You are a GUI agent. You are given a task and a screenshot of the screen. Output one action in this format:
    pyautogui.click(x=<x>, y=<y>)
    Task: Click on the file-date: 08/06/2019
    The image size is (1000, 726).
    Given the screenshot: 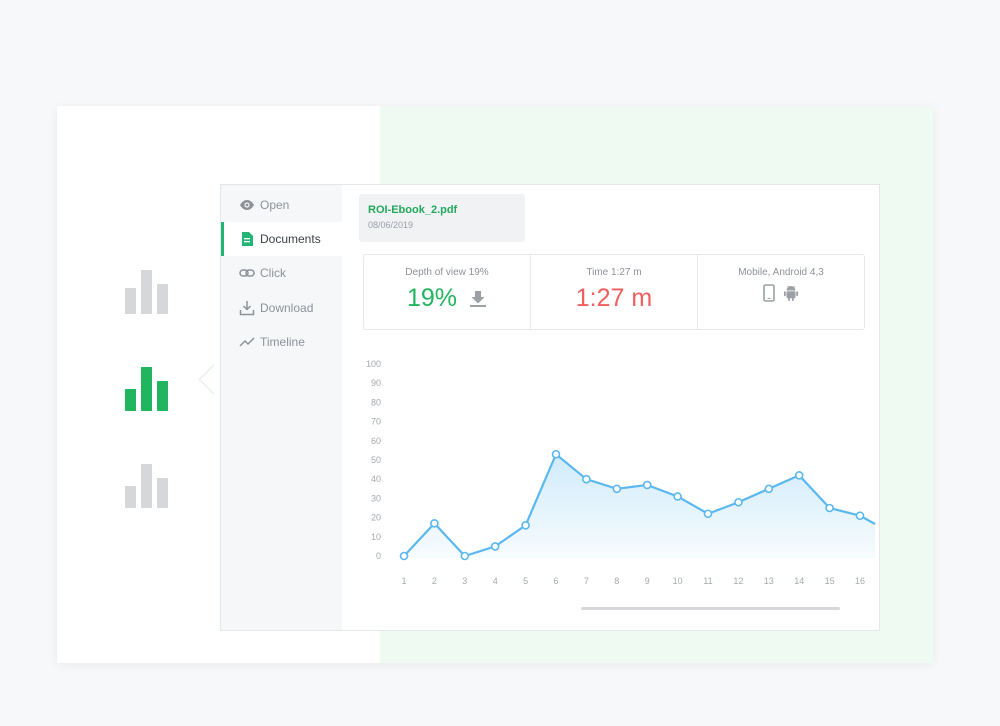 What is the action you would take?
    pyautogui.click(x=391, y=225)
    